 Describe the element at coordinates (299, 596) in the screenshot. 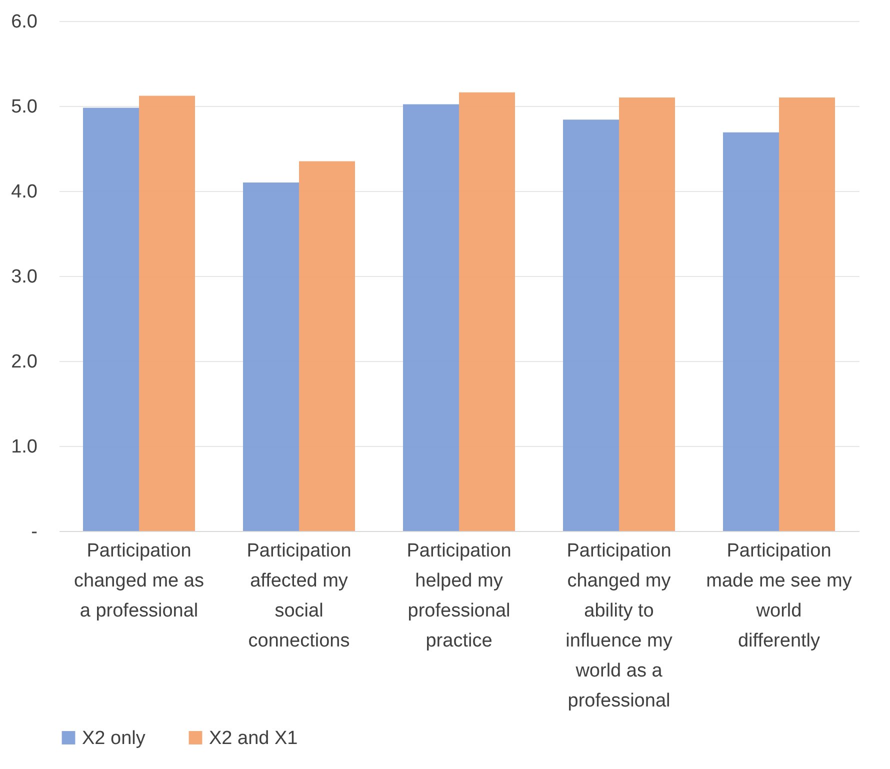

I see `x-tick-label: Participation affected my social connections` at that location.